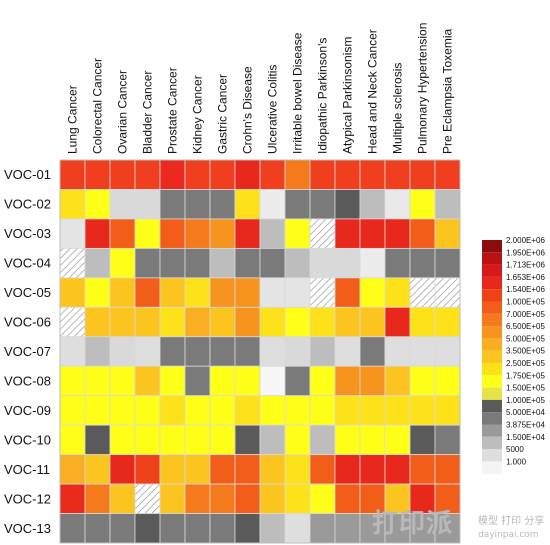  Describe the element at coordinates (525, 388) in the screenshot. I see `legend-label: 1.500E+05` at that location.